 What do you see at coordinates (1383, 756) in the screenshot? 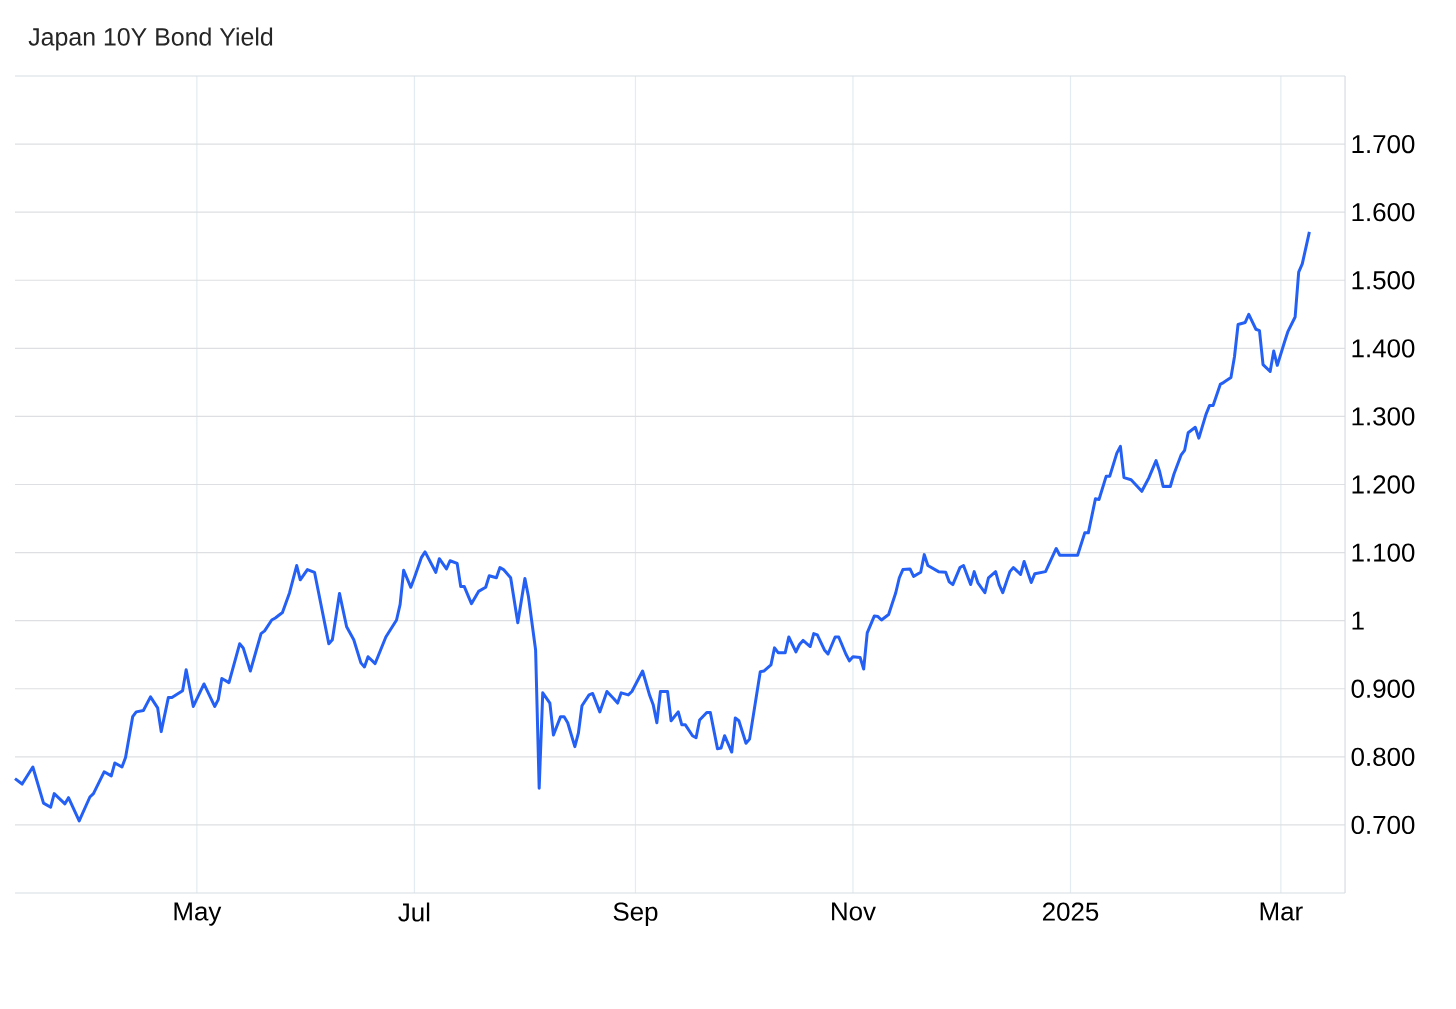
I see `y-tick-label: 0.800` at bounding box center [1383, 756].